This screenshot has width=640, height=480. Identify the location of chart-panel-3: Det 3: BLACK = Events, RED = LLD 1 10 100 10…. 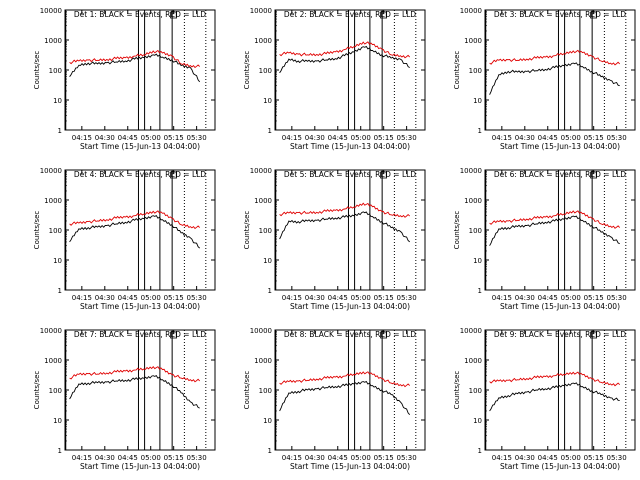
(544, 79).